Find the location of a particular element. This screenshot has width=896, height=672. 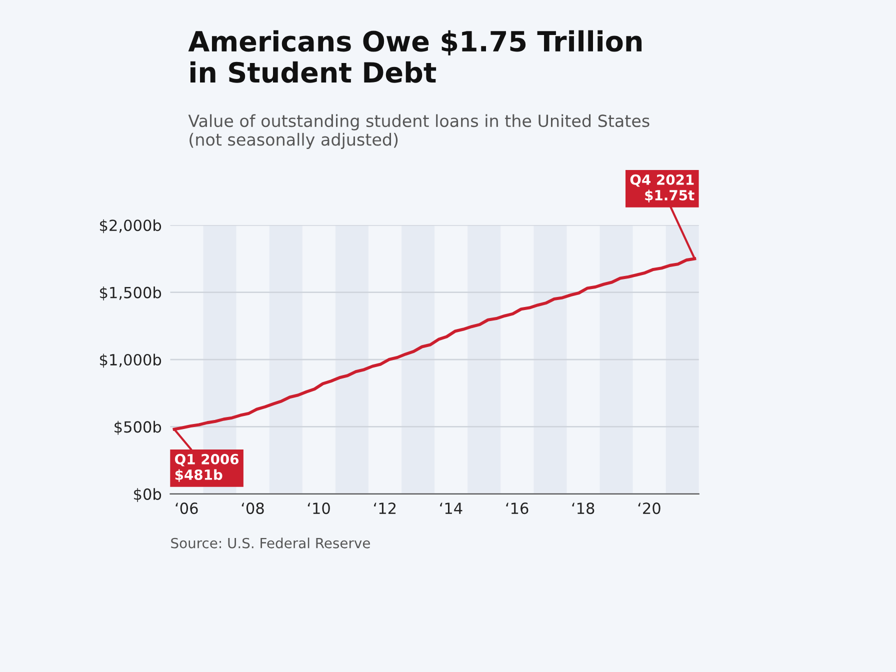

x-tick-label: ‘18 is located at coordinates (583, 508).